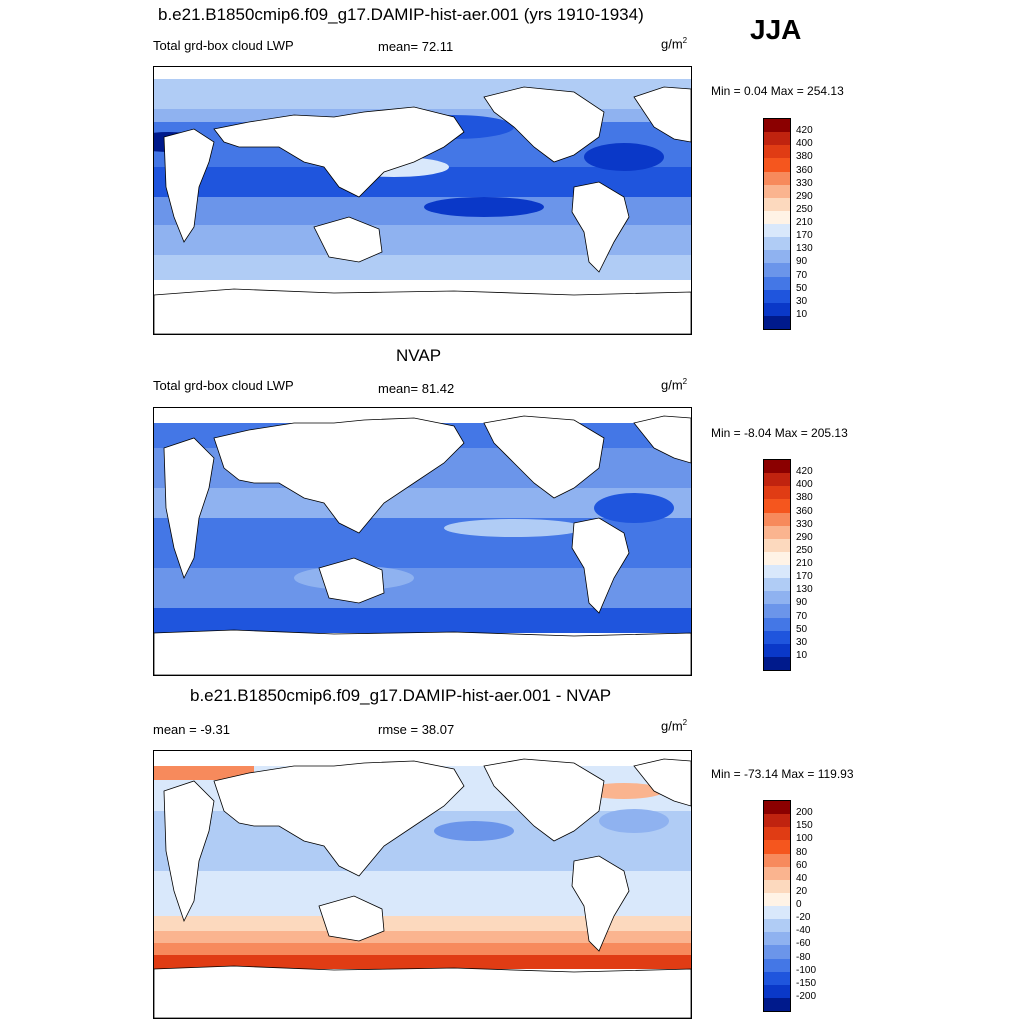 This screenshot has width=1024, height=1024. What do you see at coordinates (803, 944) in the screenshot?
I see `colorbar-tick-label: -60` at bounding box center [803, 944].